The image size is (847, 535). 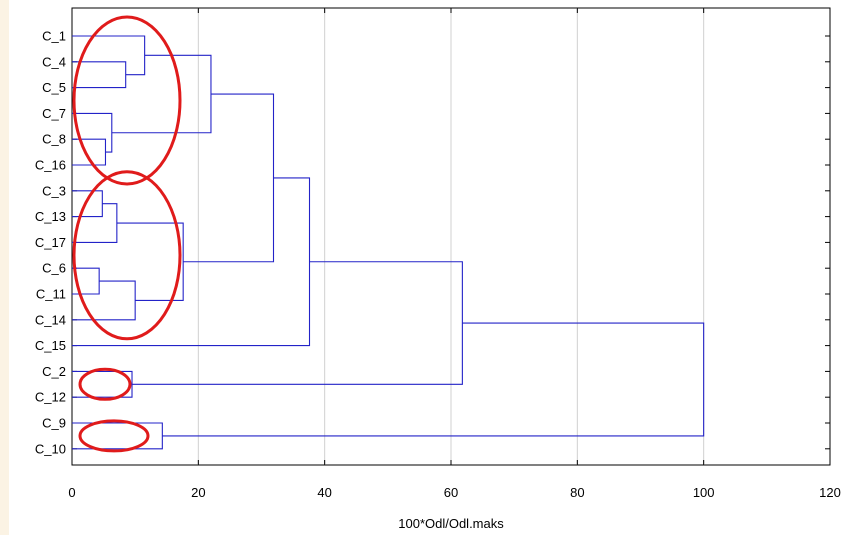 What do you see at coordinates (830, 492) in the screenshot?
I see `x-tick-label-120: 120` at bounding box center [830, 492].